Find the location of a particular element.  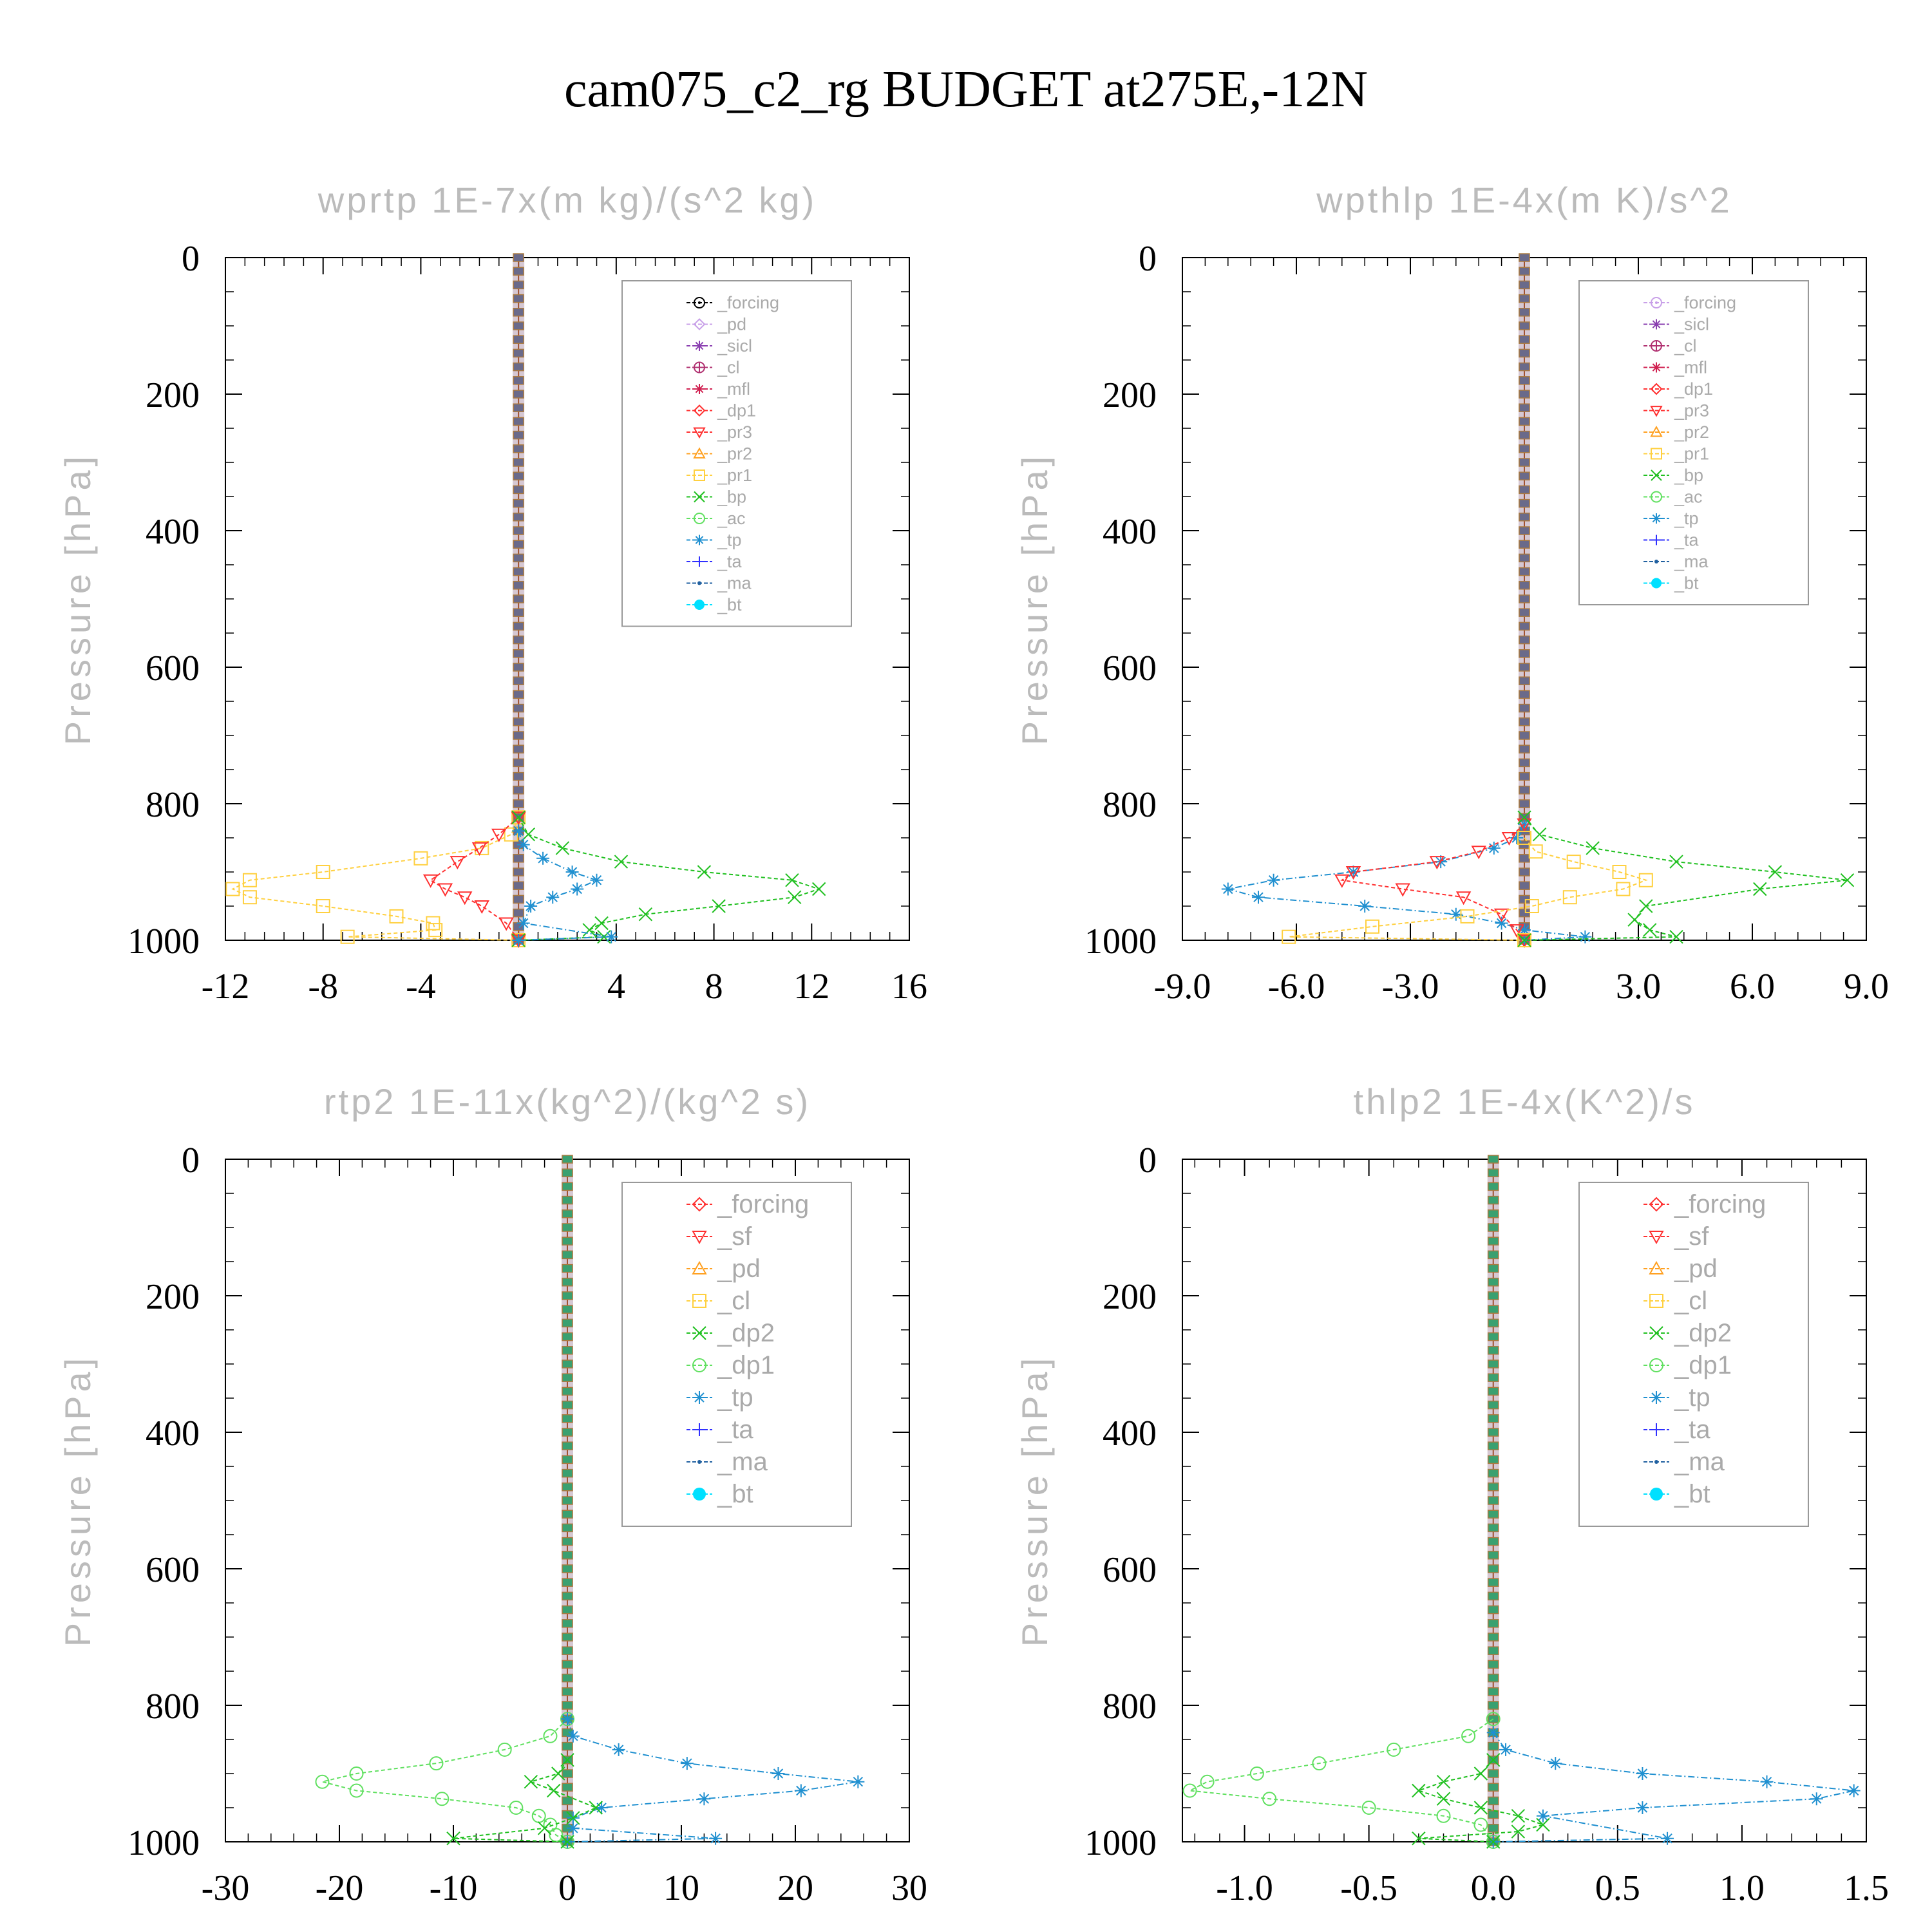

y-tick-label: 200 is located at coordinates (173, 395).